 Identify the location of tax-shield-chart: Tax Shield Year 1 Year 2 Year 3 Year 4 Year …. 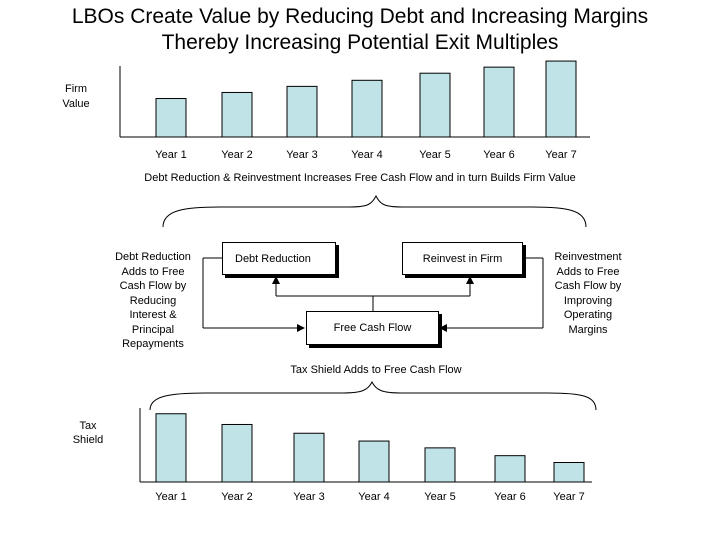
(332, 455).